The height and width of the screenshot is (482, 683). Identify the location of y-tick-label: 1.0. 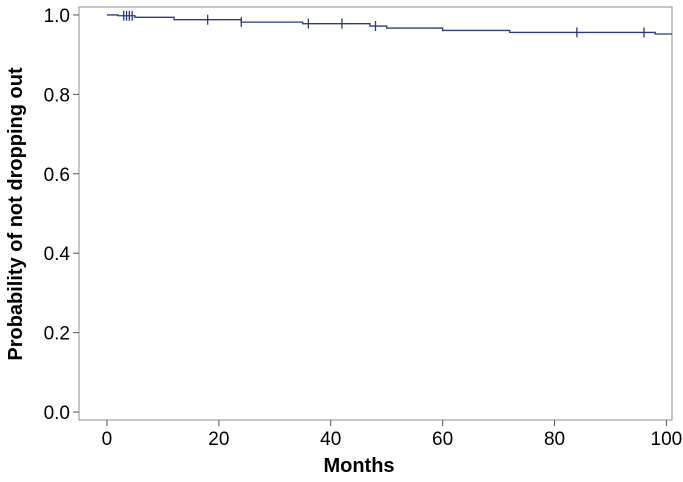
(57, 16).